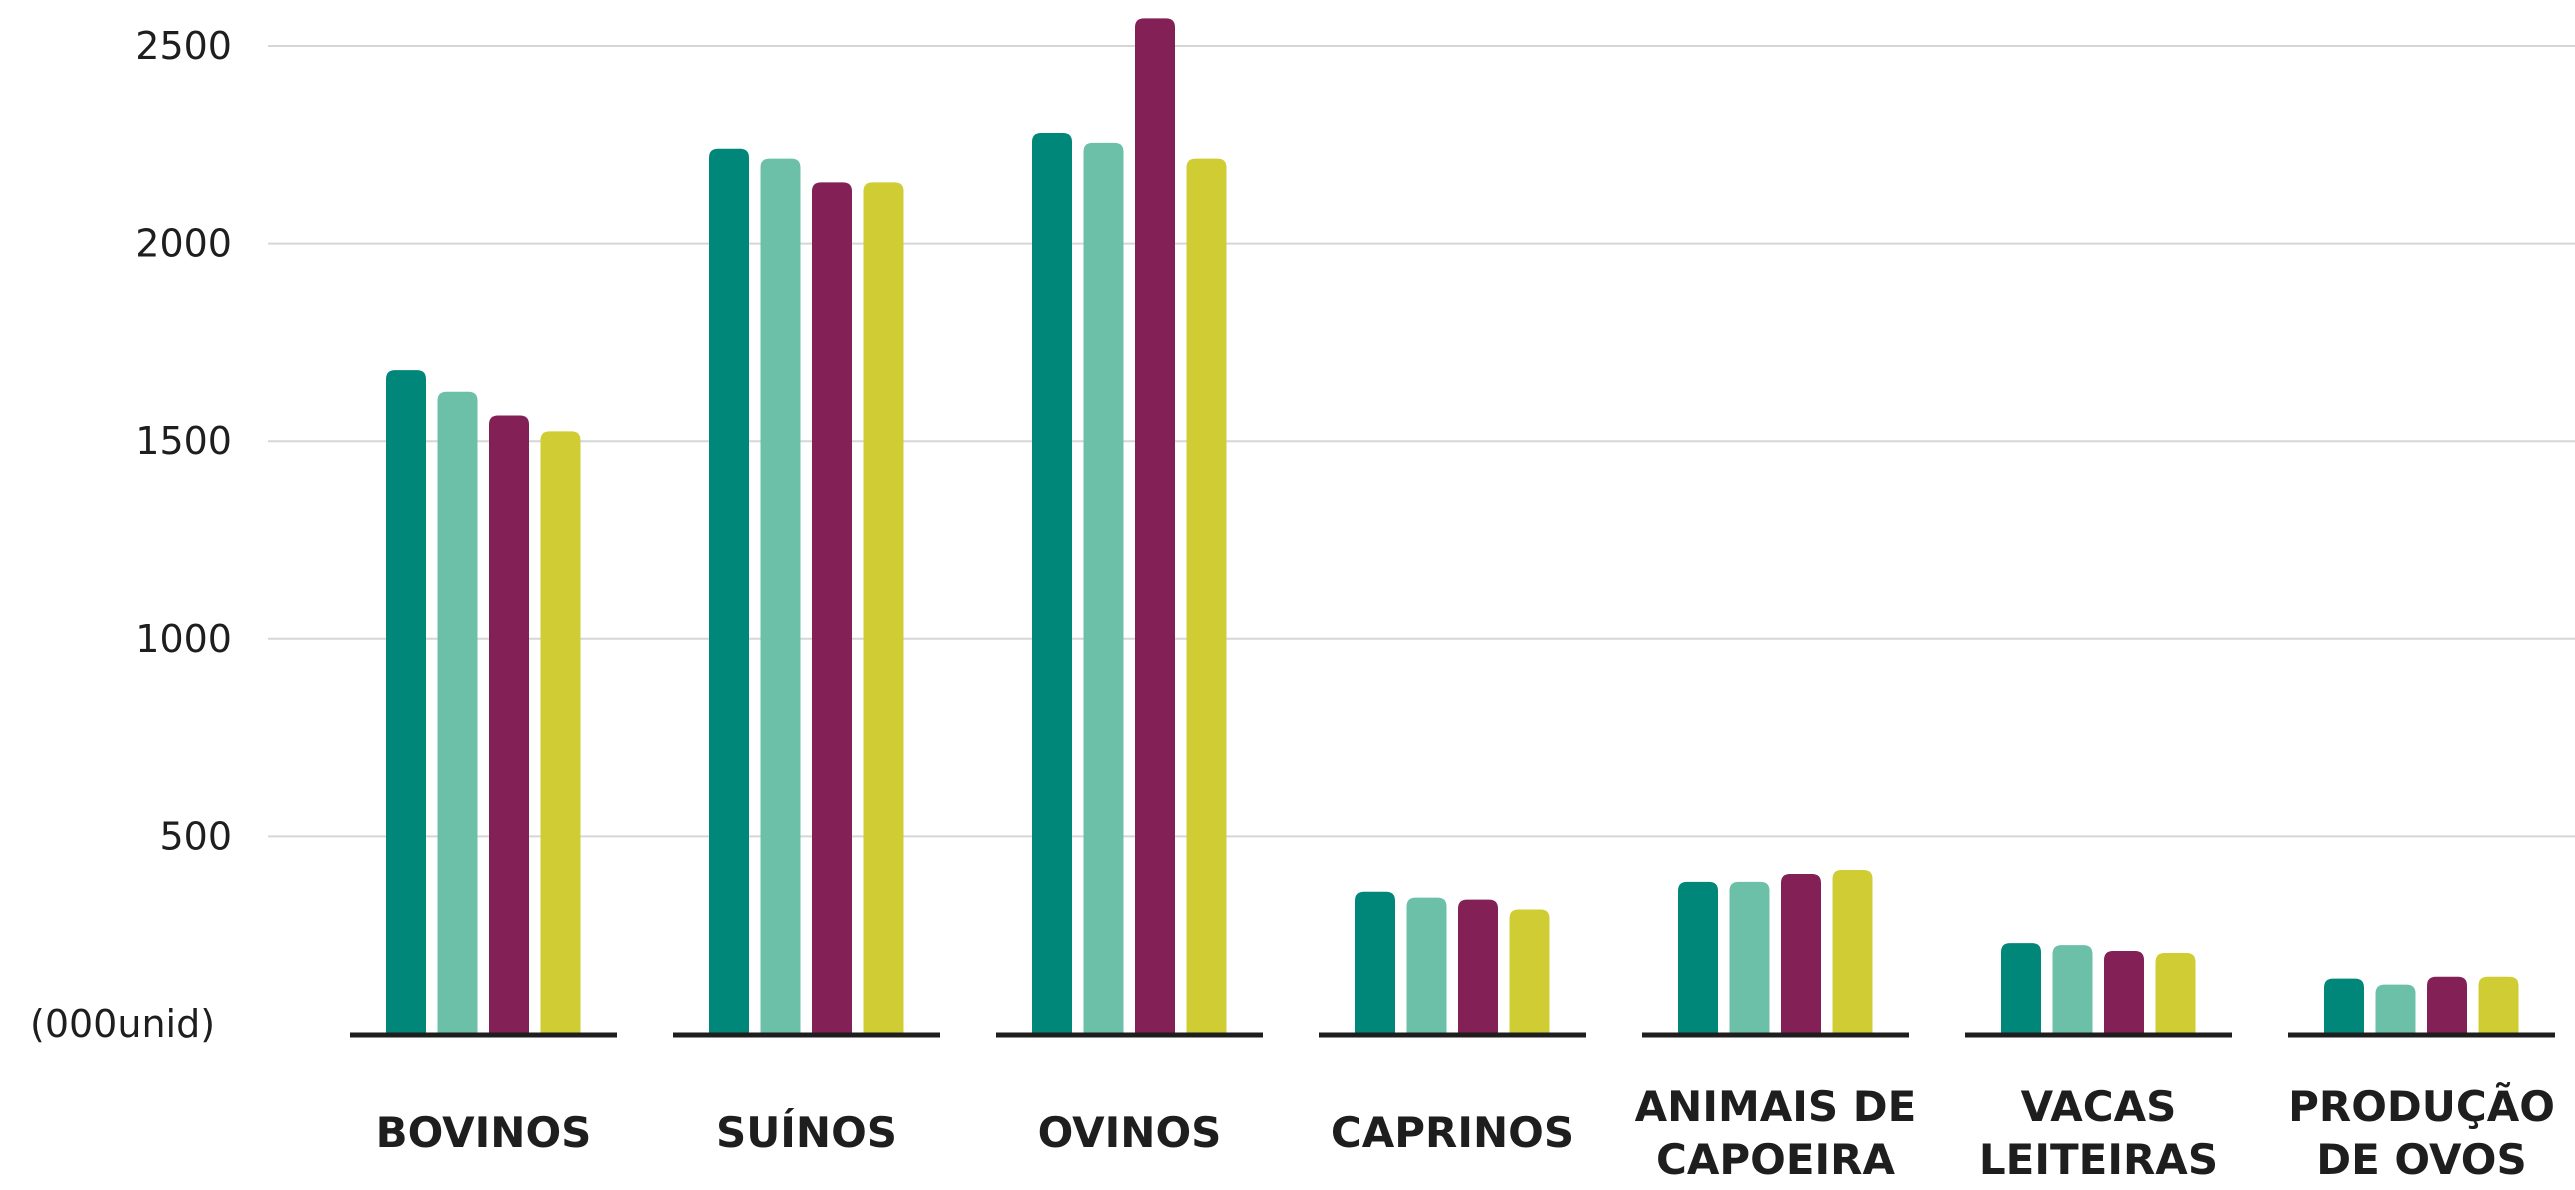 The height and width of the screenshot is (1190, 2575). Describe the element at coordinates (2098, 1159) in the screenshot. I see `x-category-label-line: LEITEIRAS` at that location.